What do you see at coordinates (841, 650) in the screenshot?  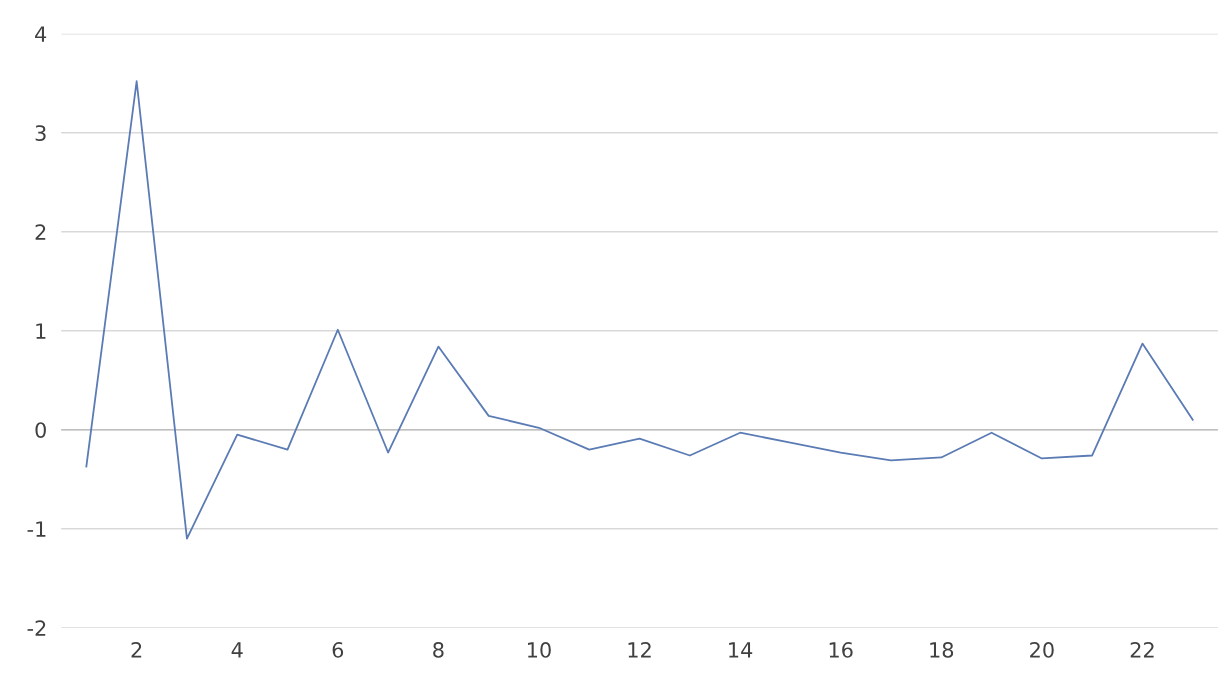 I see `x-tick-label: 16` at bounding box center [841, 650].